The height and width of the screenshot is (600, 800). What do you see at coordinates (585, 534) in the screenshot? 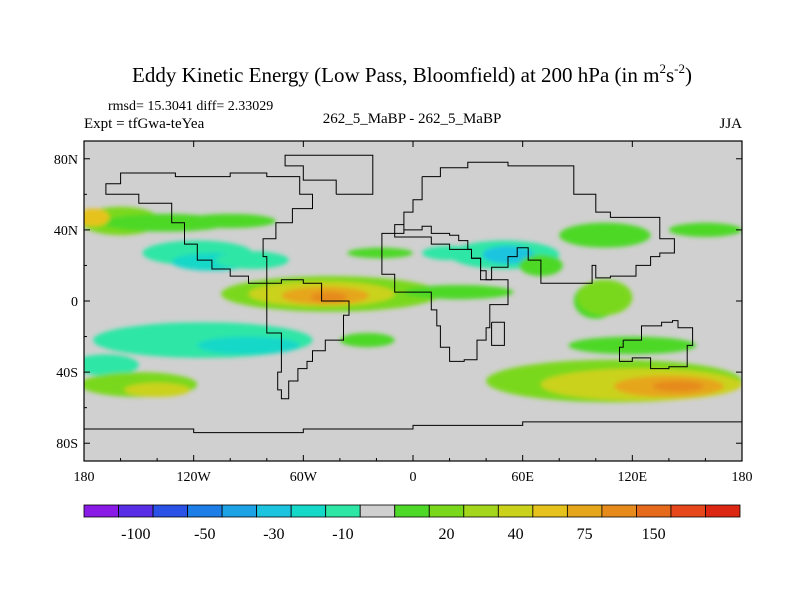
I see `colorbar-label: 75` at bounding box center [585, 534].